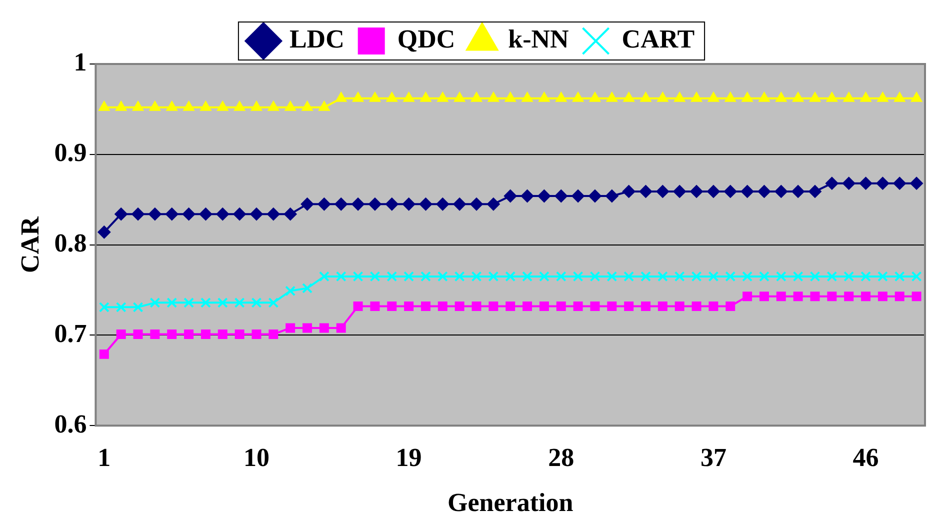 The width and height of the screenshot is (941, 532). I want to click on y-axis-title: CAR, so click(29, 244).